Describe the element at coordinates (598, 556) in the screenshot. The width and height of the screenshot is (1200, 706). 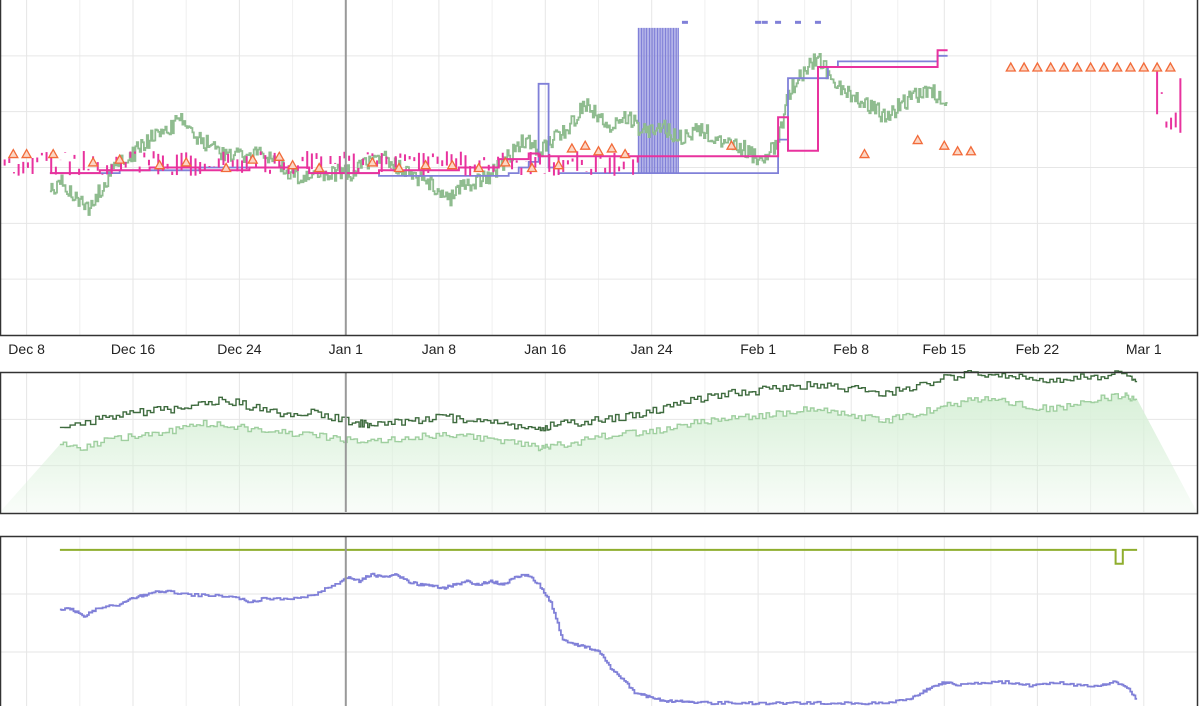
I see `series-olive-line` at that location.